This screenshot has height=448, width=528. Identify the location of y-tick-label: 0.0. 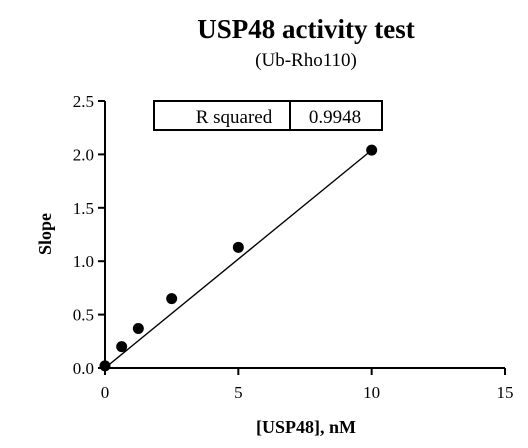
(83, 368).